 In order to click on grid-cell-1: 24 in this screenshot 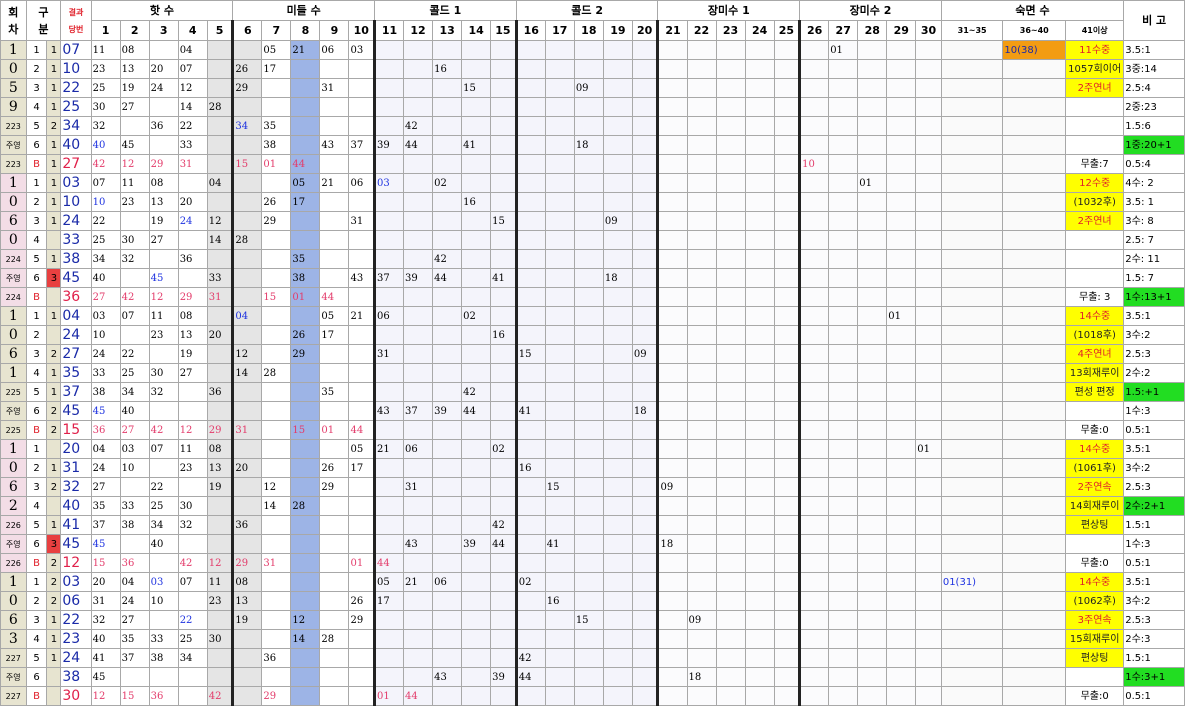, I will do `click(105, 468)`.